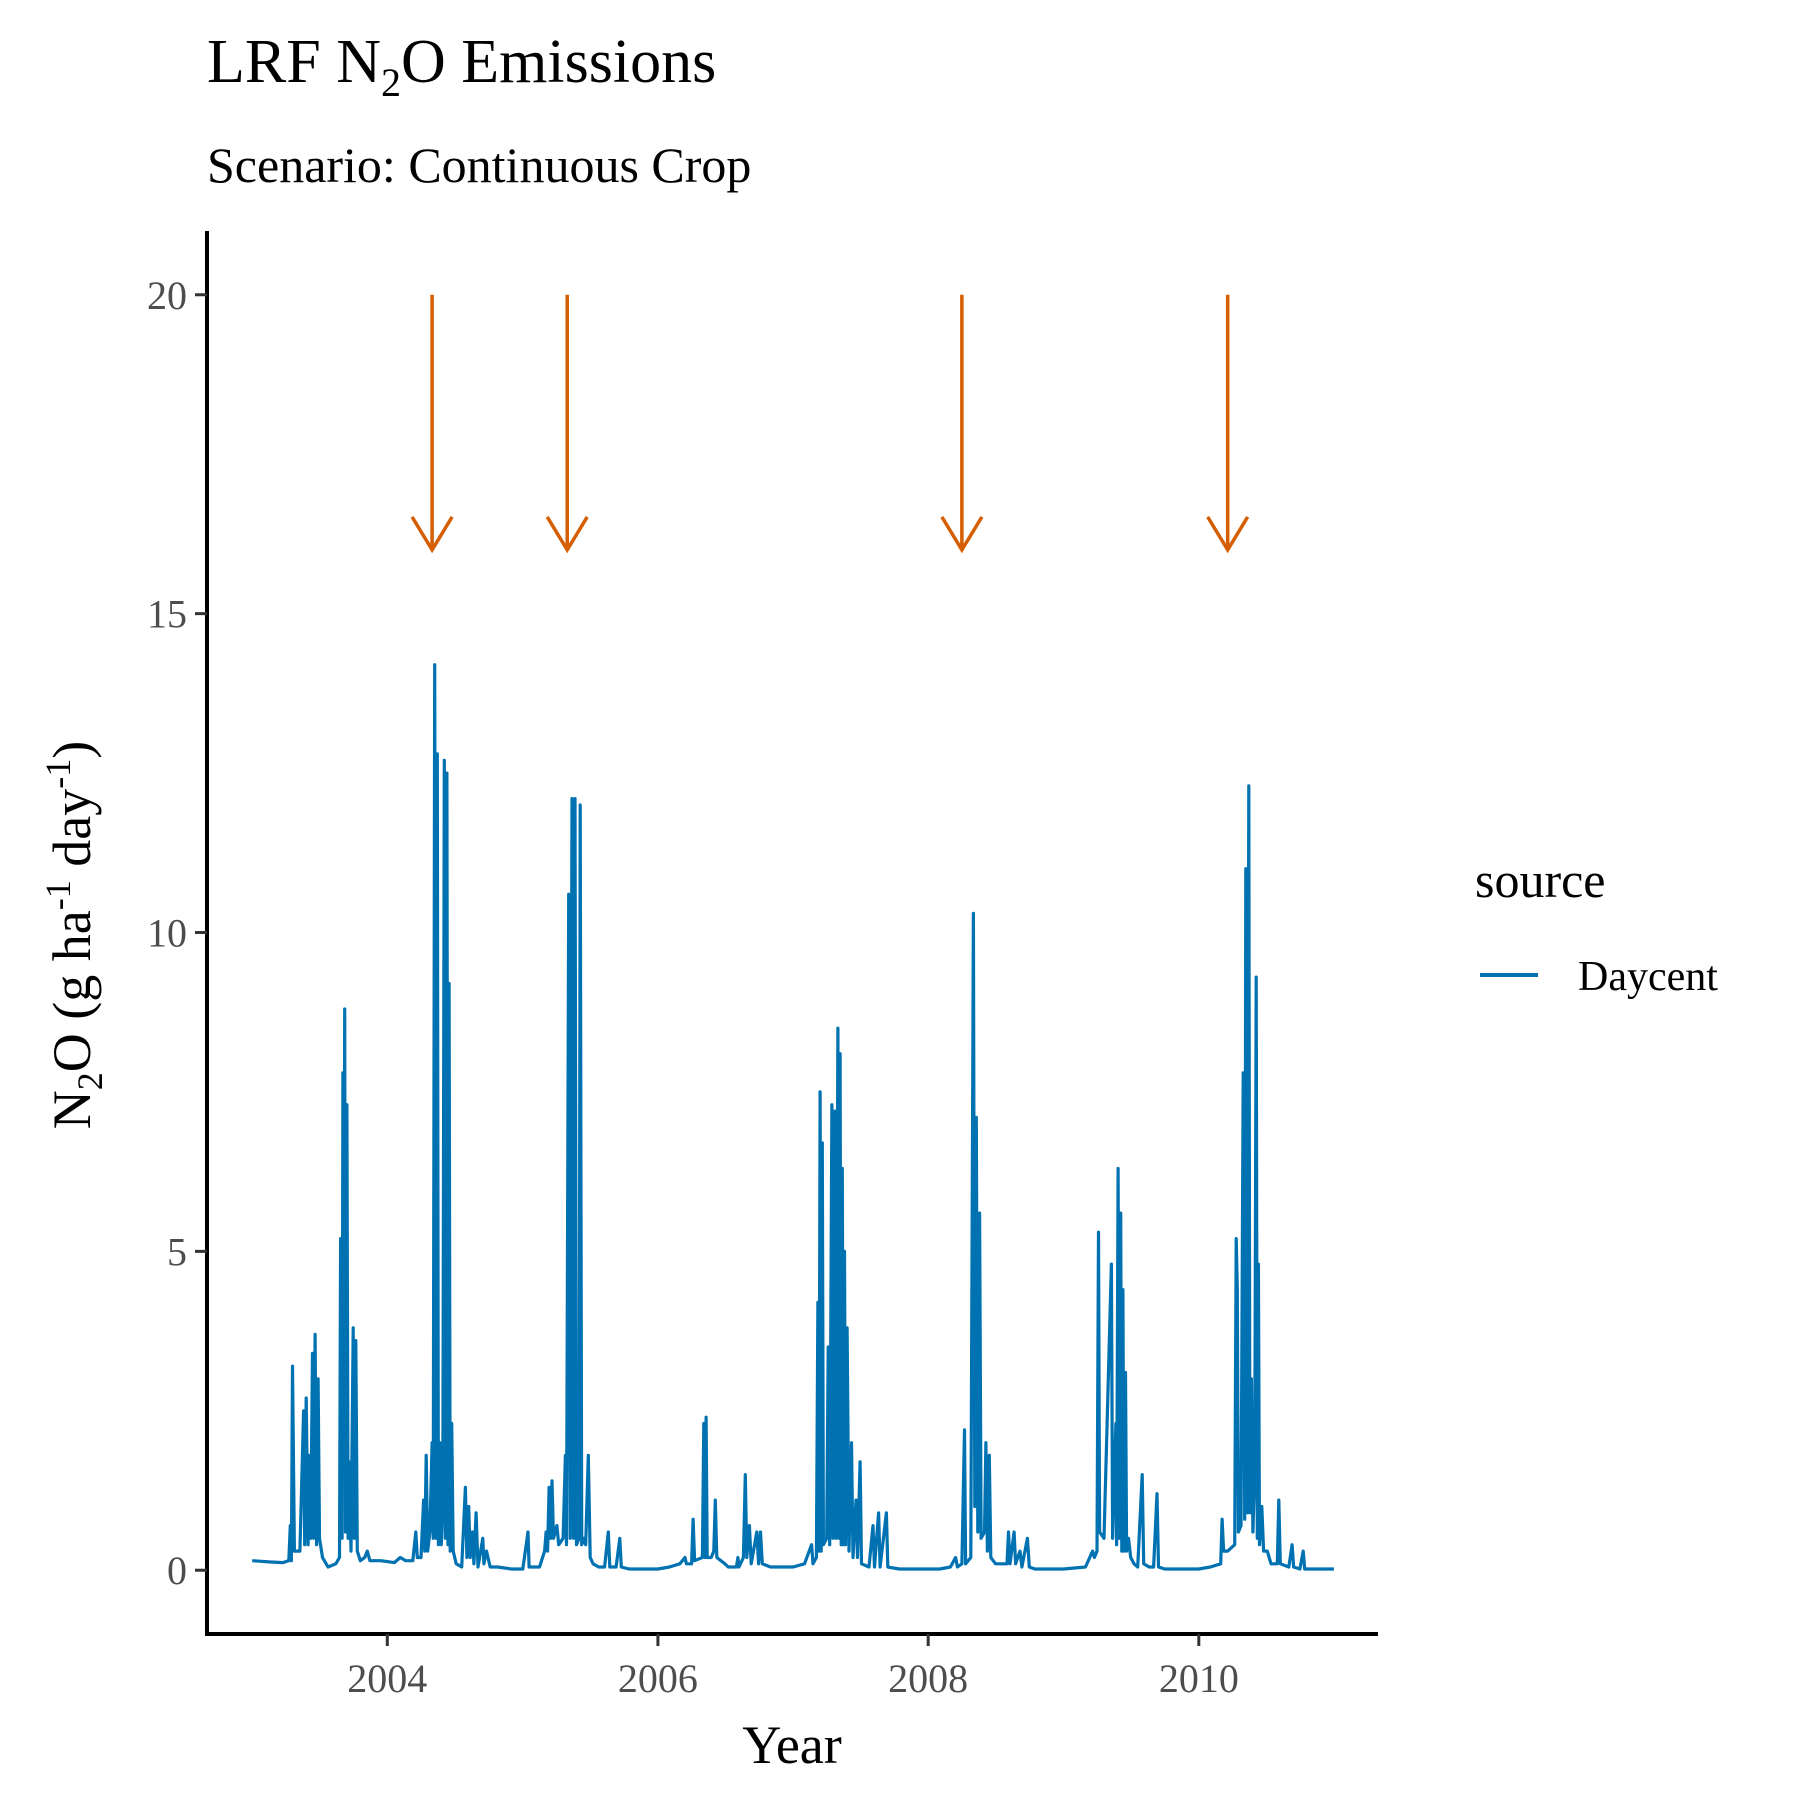 The image size is (1800, 1800). What do you see at coordinates (1648, 977) in the screenshot?
I see `legend-label-daycent: Daycent` at bounding box center [1648, 977].